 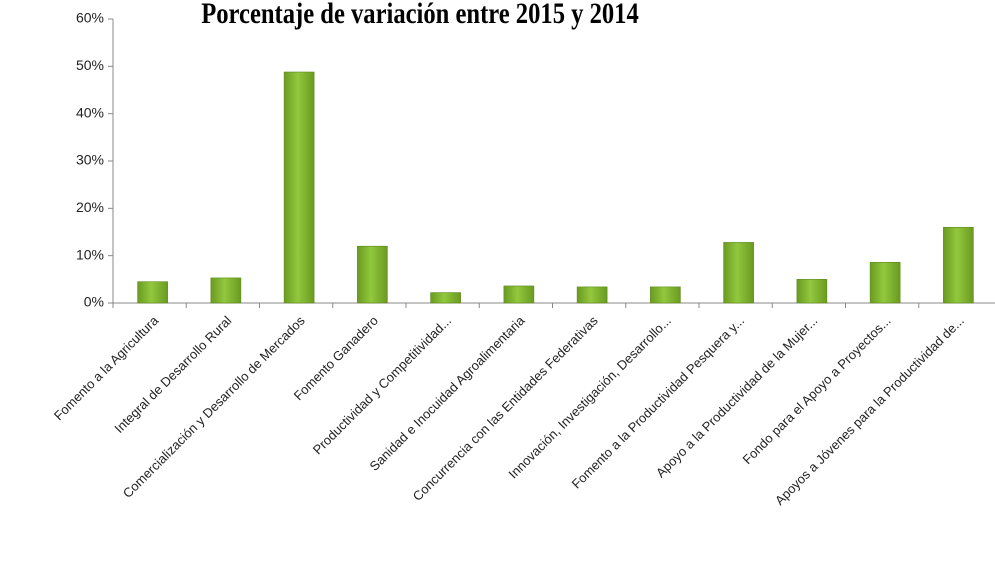 What do you see at coordinates (172, 374) in the screenshot?
I see `x-tick-label: Integral de Desarrollo Rural` at bounding box center [172, 374].